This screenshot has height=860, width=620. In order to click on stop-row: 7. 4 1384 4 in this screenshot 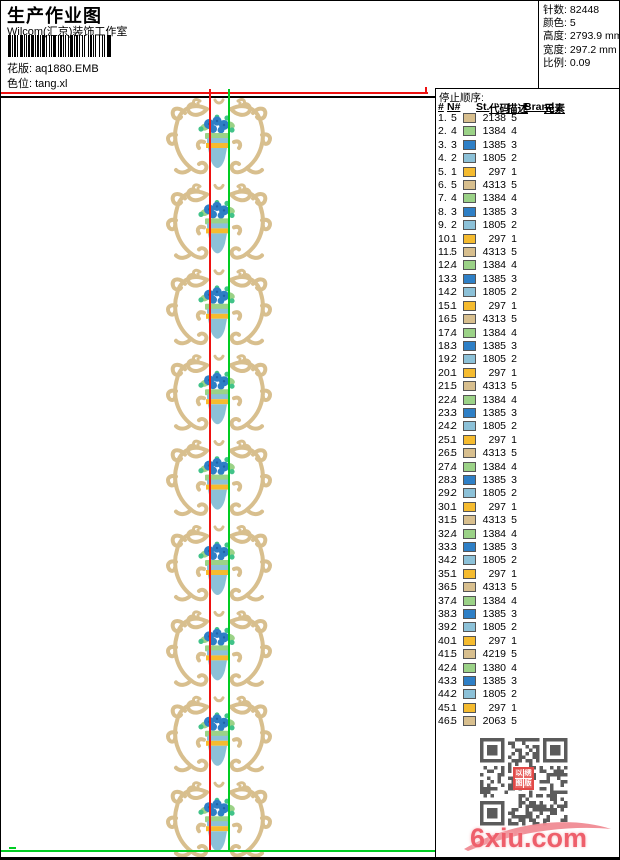, I will do `click(477, 198)`.